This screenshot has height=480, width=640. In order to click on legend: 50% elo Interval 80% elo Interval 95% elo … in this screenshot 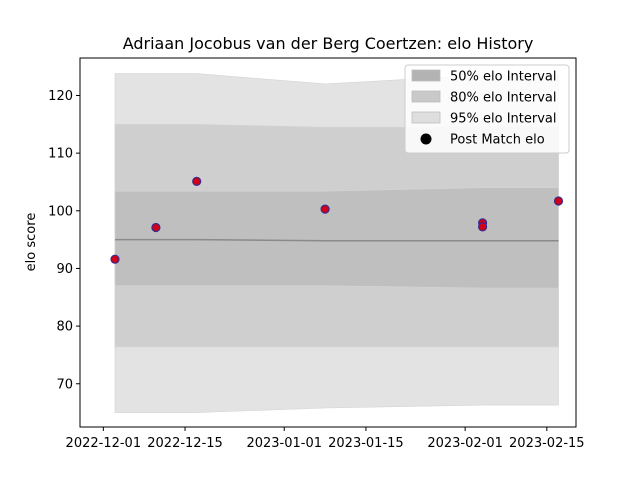, I will do `click(487, 109)`.